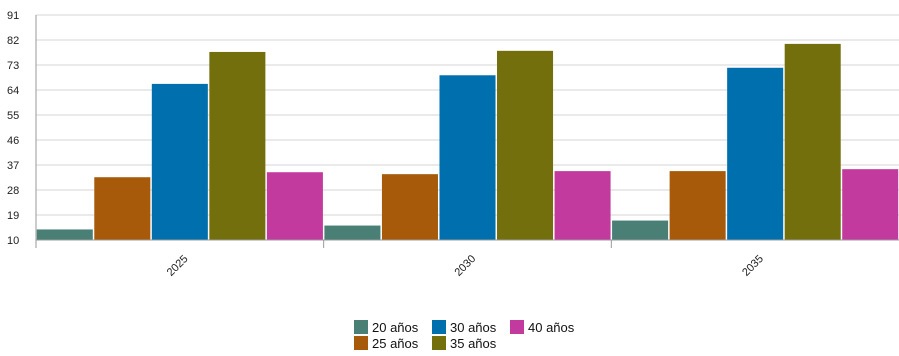 The height and width of the screenshot is (356, 899). I want to click on legend-item-25-años: 25 años, so click(386, 343).